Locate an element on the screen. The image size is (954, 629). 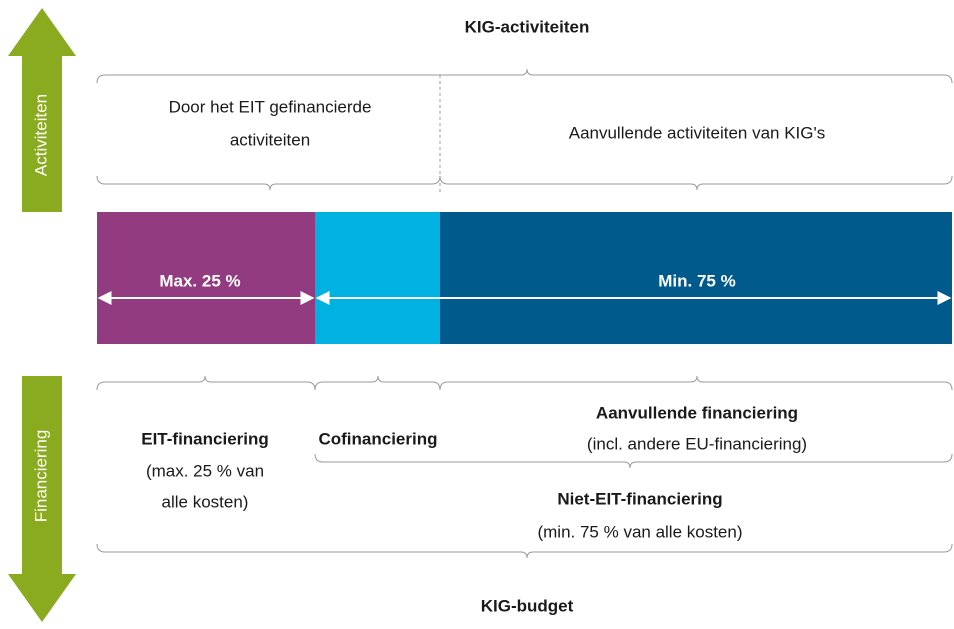
financing-title: Cofinanciering is located at coordinates (377, 438).